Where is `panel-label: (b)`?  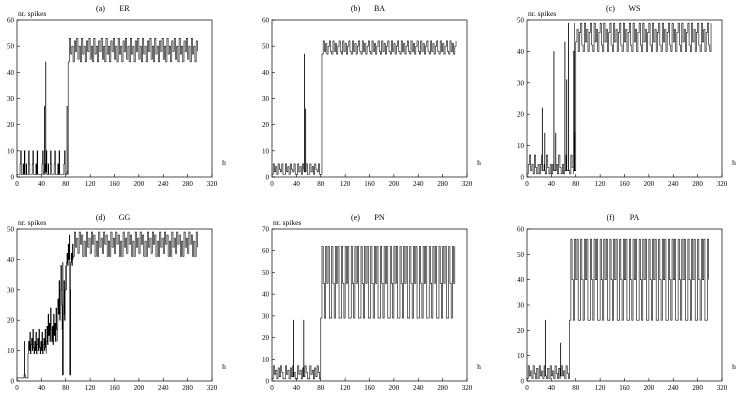 panel-label: (b) is located at coordinates (356, 8).